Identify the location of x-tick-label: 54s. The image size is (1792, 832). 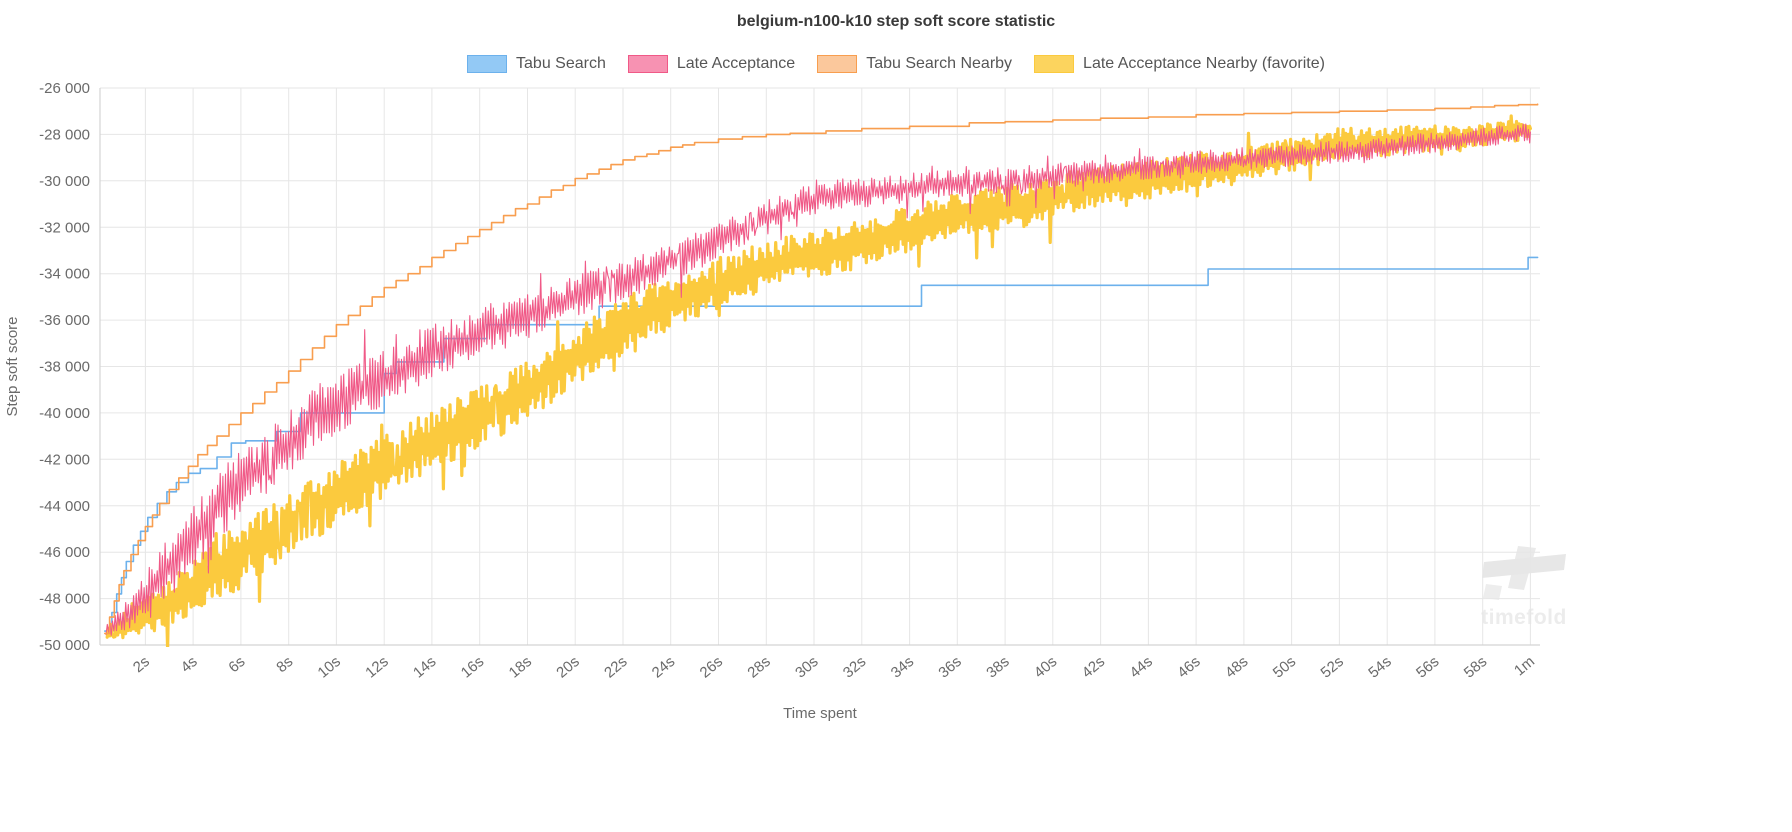
(1379, 667).